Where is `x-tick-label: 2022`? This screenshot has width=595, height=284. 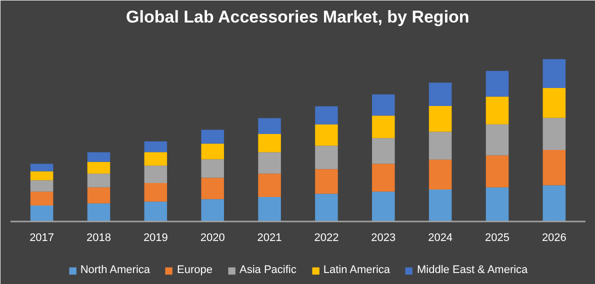
x-tick-label: 2022 is located at coordinates (326, 238).